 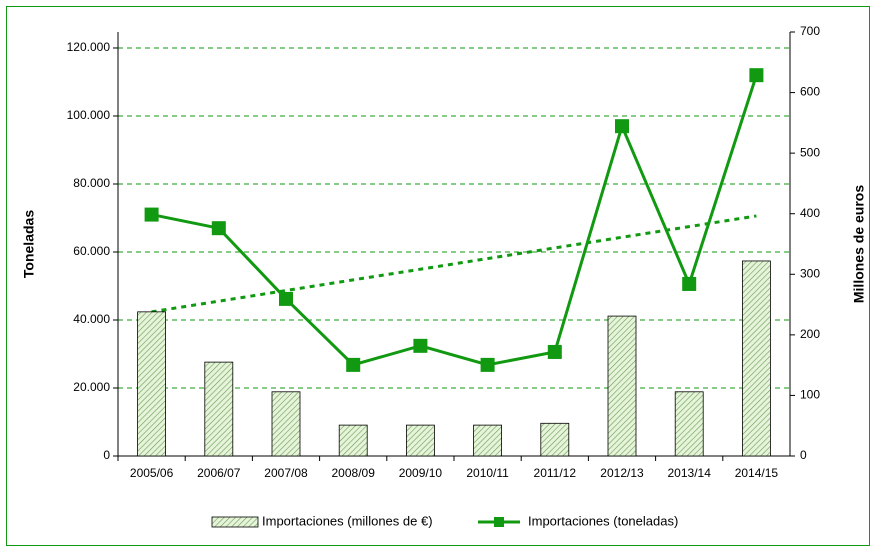 What do you see at coordinates (803, 455) in the screenshot?
I see `y2-tick-label: 0` at bounding box center [803, 455].